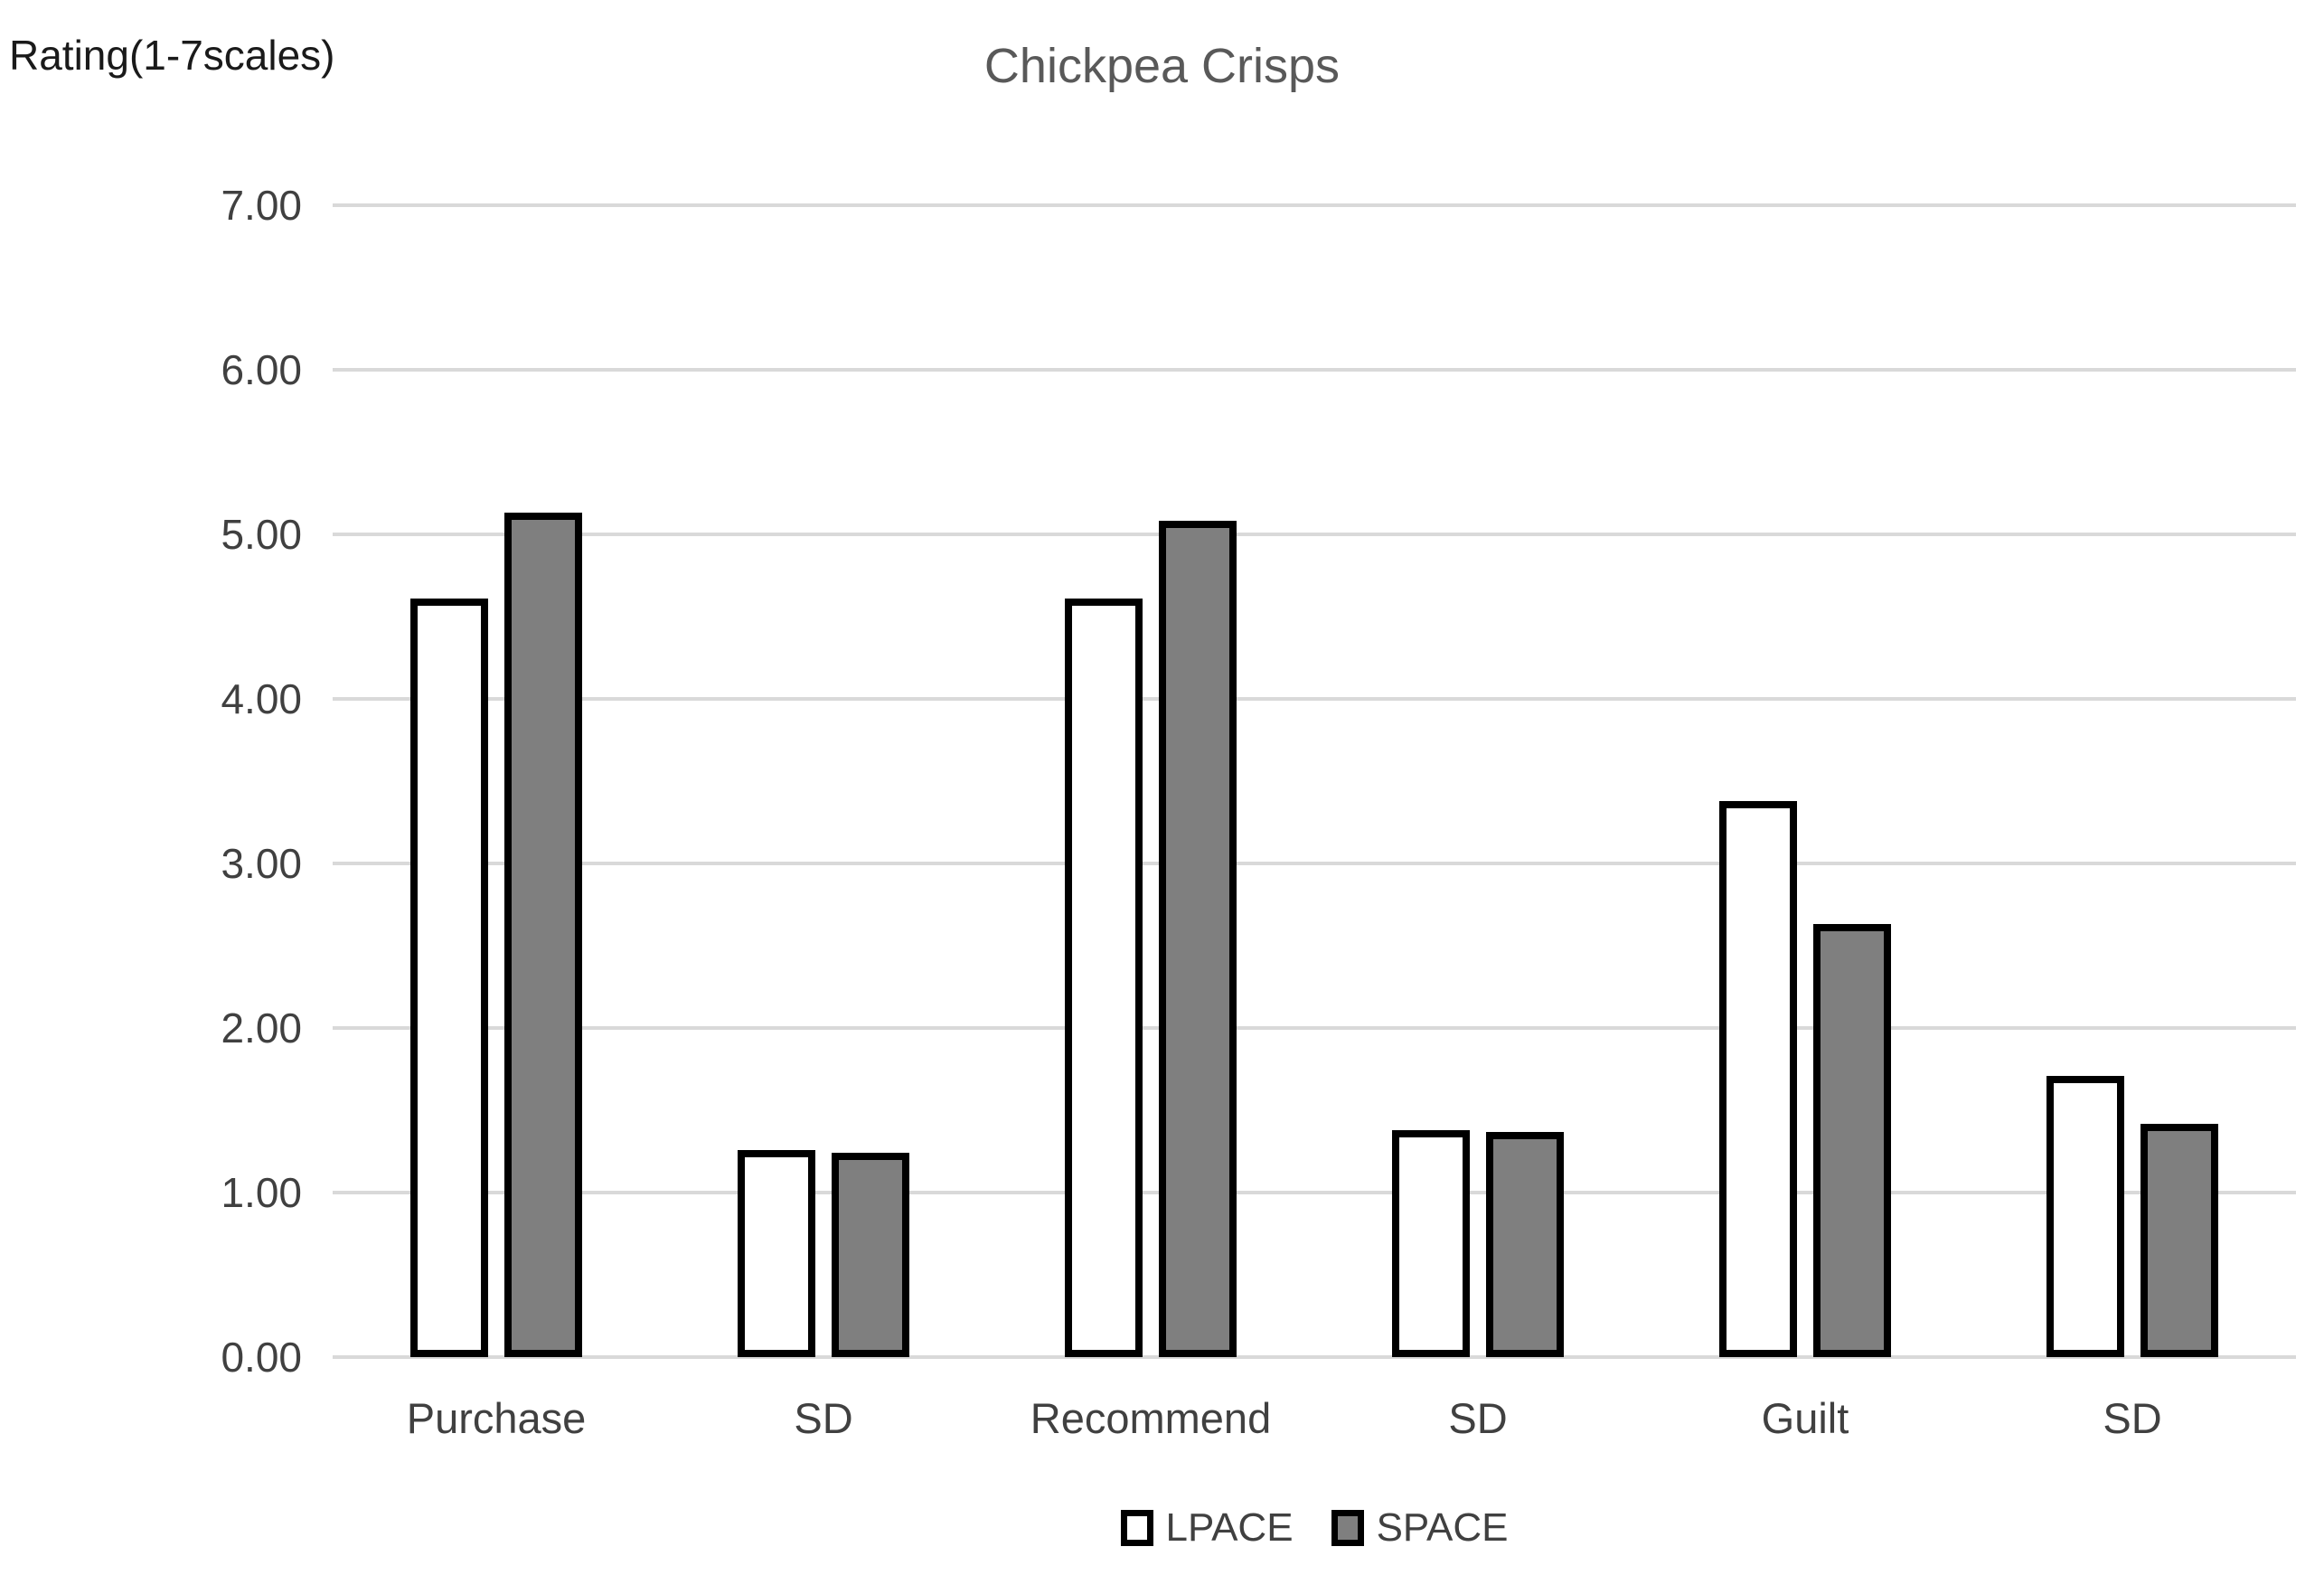  What do you see at coordinates (1162, 66) in the screenshot?
I see `chart-title: Chickpea Crisps` at bounding box center [1162, 66].